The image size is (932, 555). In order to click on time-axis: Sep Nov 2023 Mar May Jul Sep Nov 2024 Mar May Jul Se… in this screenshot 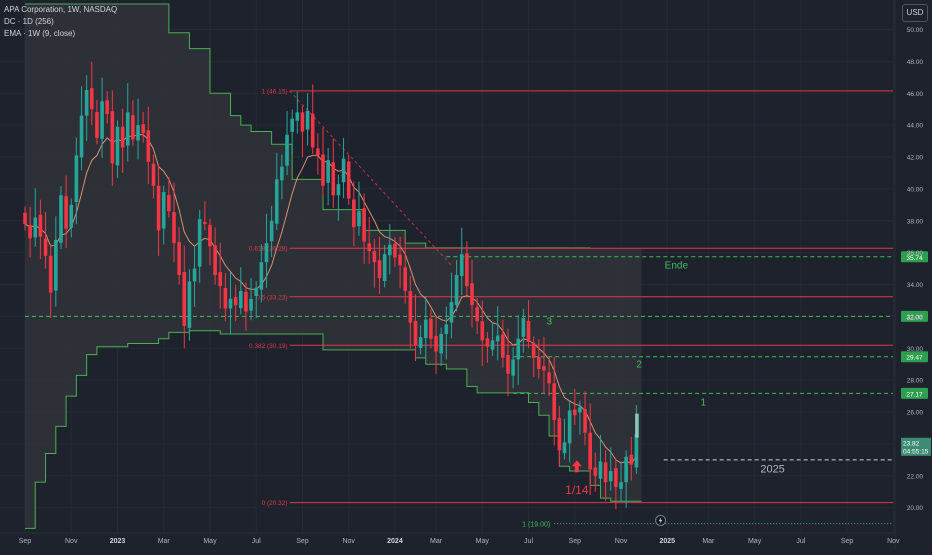, I will do `click(450, 538)`.